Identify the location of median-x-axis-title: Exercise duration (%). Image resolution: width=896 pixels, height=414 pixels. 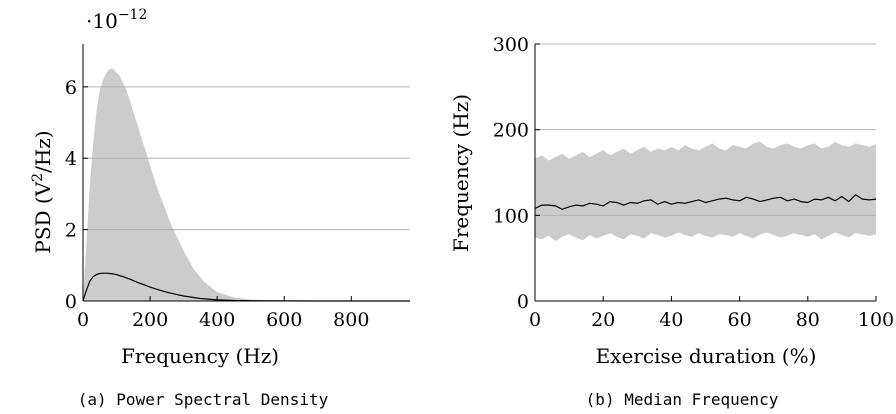
(706, 356).